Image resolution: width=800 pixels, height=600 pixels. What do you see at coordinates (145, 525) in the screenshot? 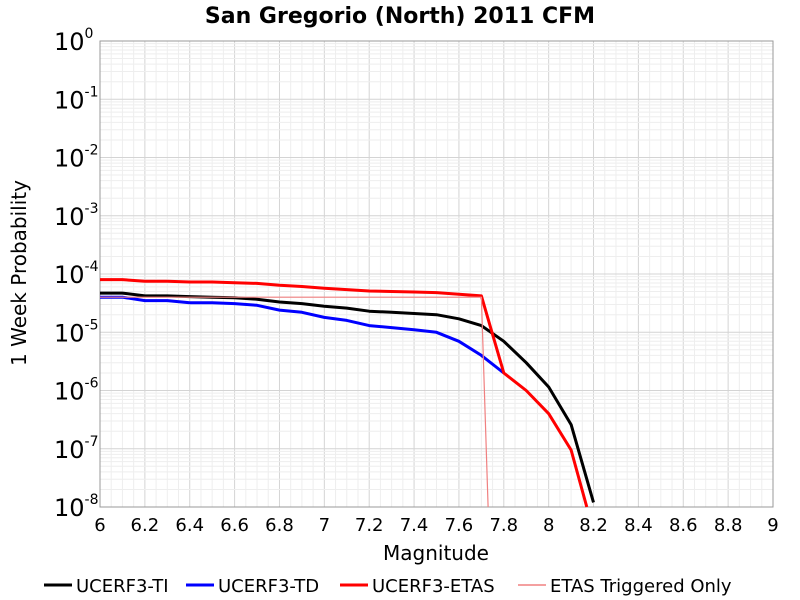
I see `x-tick-label: 6.2` at bounding box center [145, 525].